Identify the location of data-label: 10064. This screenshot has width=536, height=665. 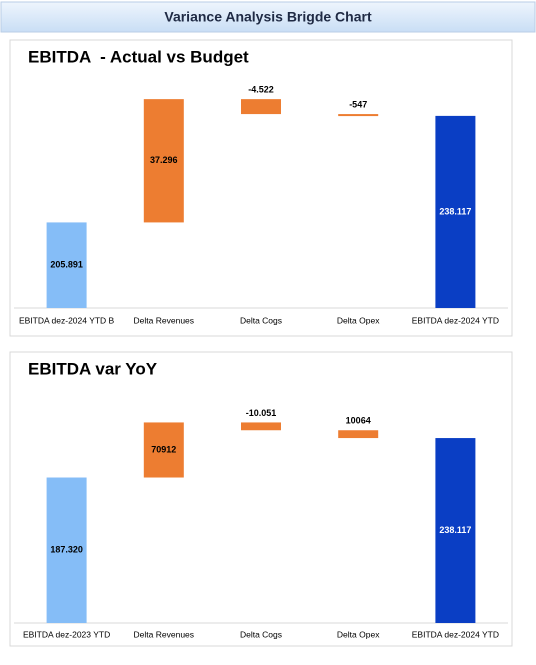
(358, 421).